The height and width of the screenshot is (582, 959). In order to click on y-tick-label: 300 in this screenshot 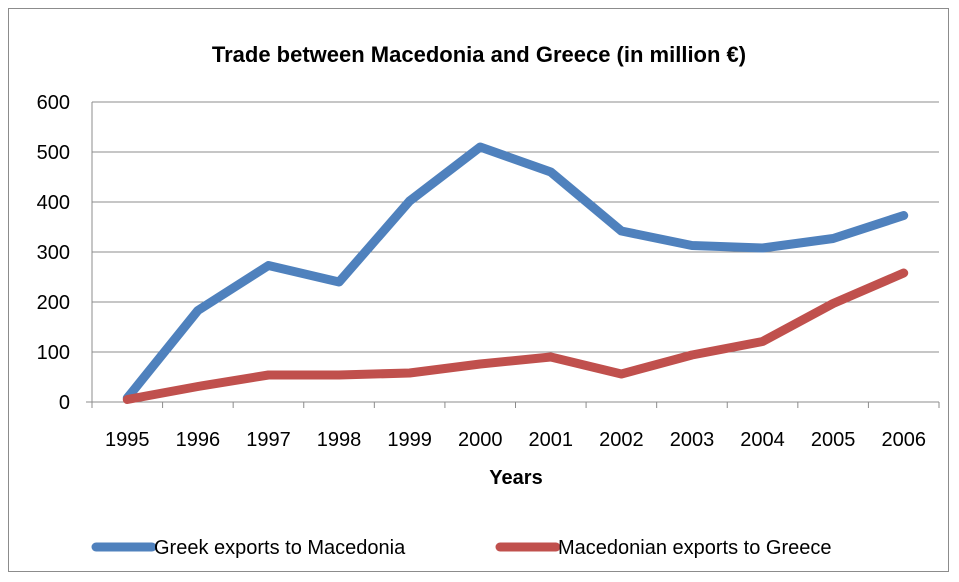, I will do `click(53, 253)`.